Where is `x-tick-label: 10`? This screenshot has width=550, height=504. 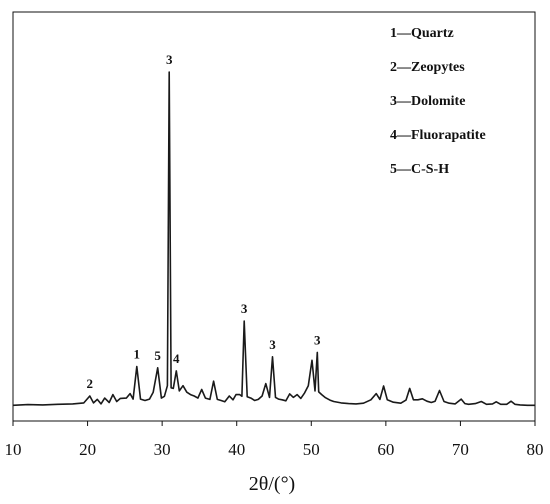 x-tick-label: 10 is located at coordinates (13, 449).